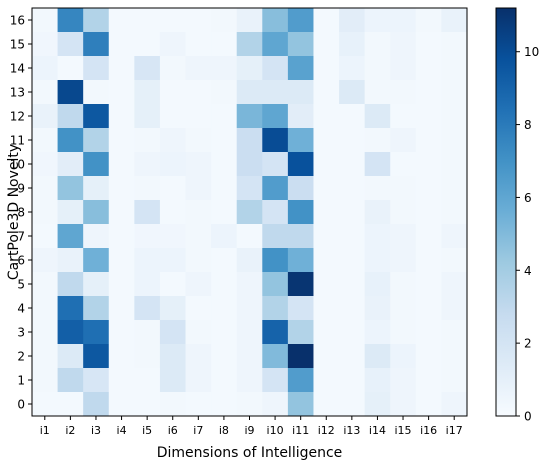  Describe the element at coordinates (528, 344) in the screenshot. I see `colorbar-tick-label: 2` at that location.